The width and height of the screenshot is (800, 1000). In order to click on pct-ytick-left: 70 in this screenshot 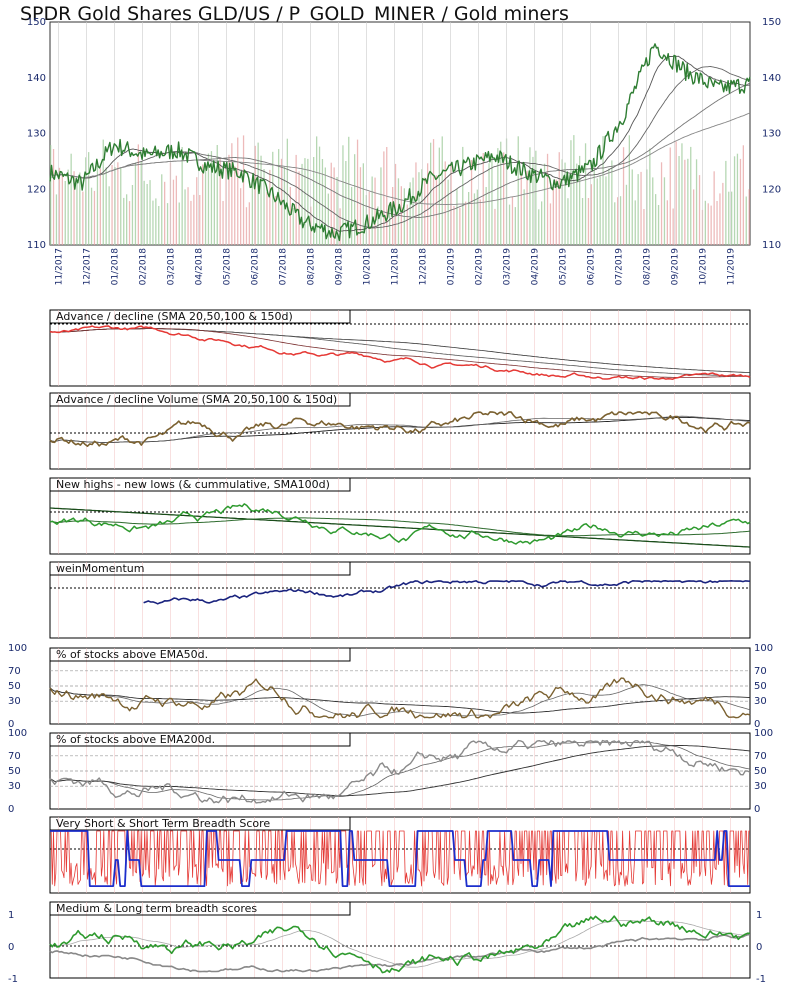, I will do `click(14, 756)`.